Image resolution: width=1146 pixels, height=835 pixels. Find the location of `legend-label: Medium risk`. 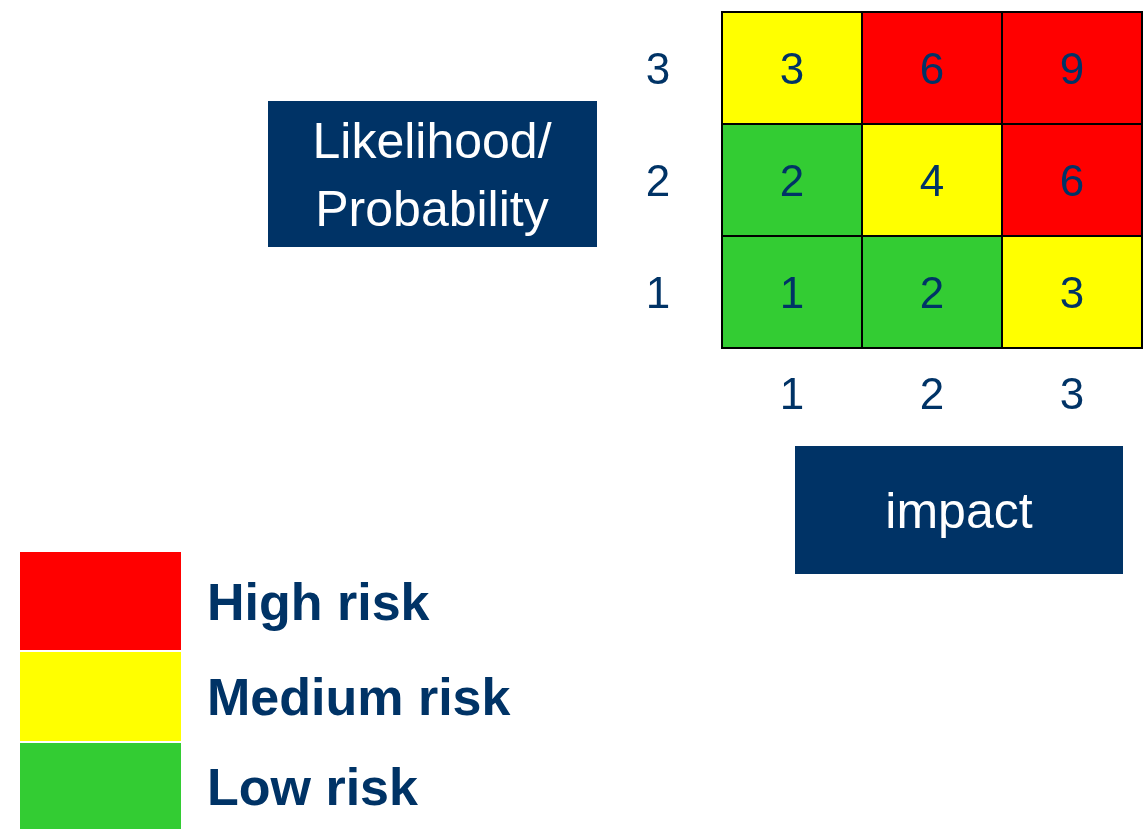

legend-label: Medium risk is located at coordinates (359, 697).